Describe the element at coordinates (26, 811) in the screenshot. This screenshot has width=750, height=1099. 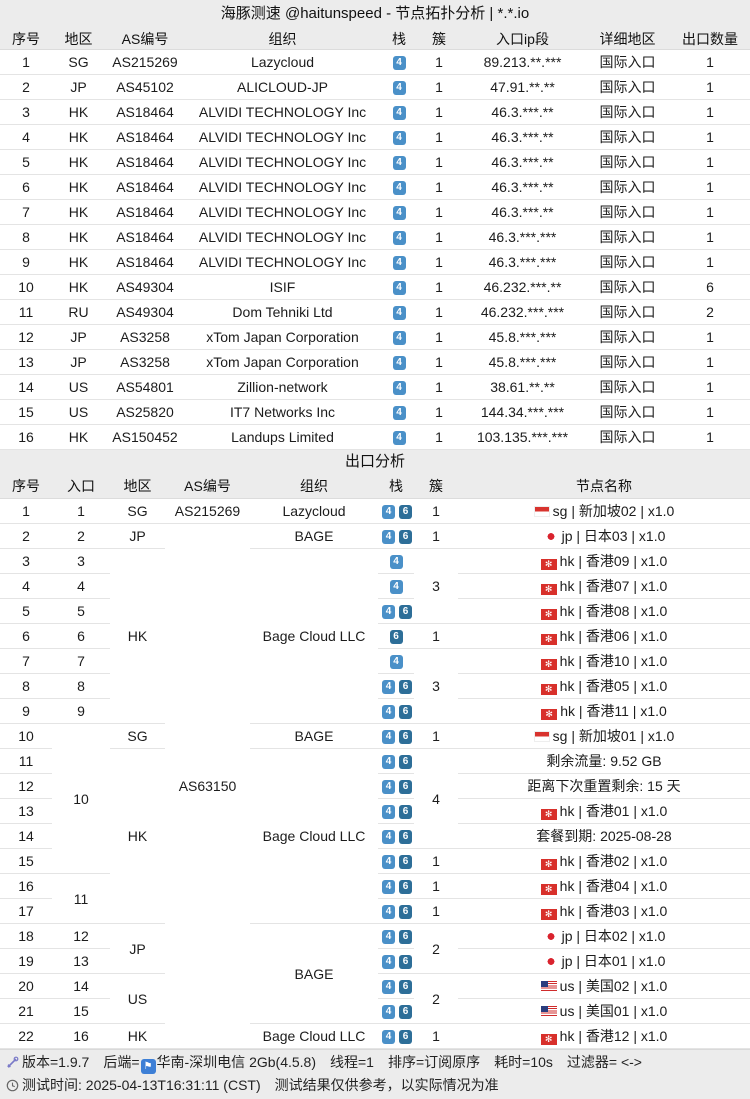
I see `index-cell: 13` at that location.